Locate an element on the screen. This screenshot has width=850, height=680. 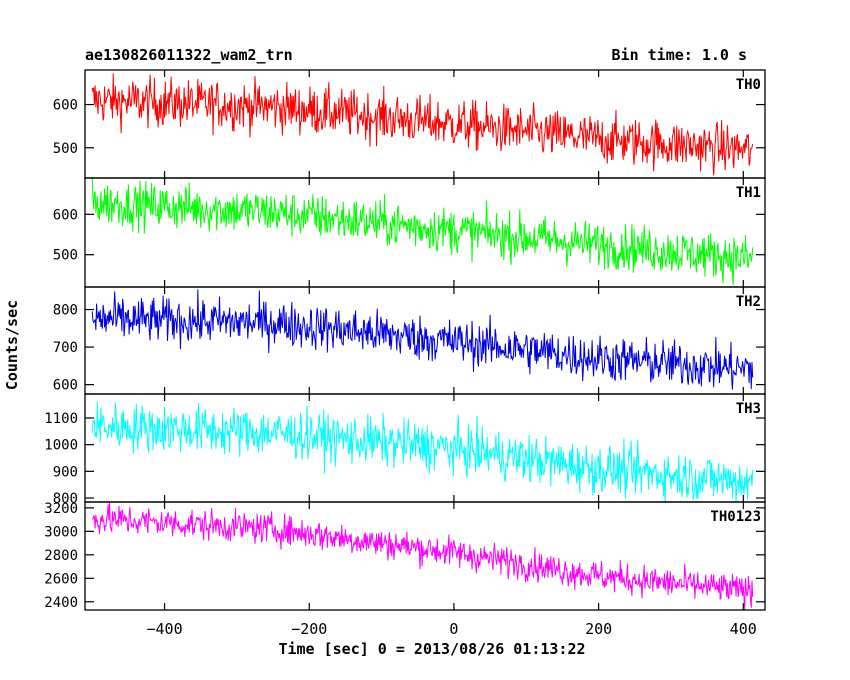
y-tick-label: 1000 is located at coordinates (61, 446).